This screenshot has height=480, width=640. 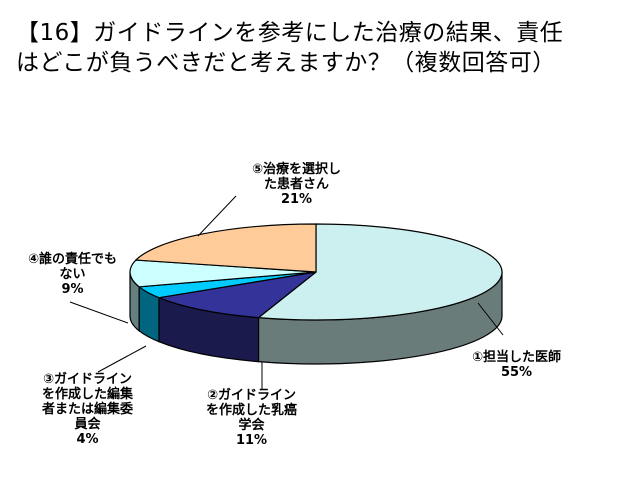 I want to click on slice-label-2-line-1: ②ガイドライン, so click(x=252, y=395).